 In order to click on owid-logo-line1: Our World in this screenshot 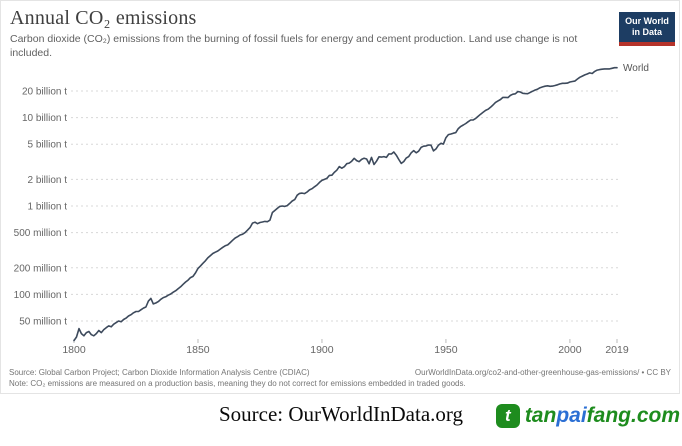, I will do `click(647, 21)`.